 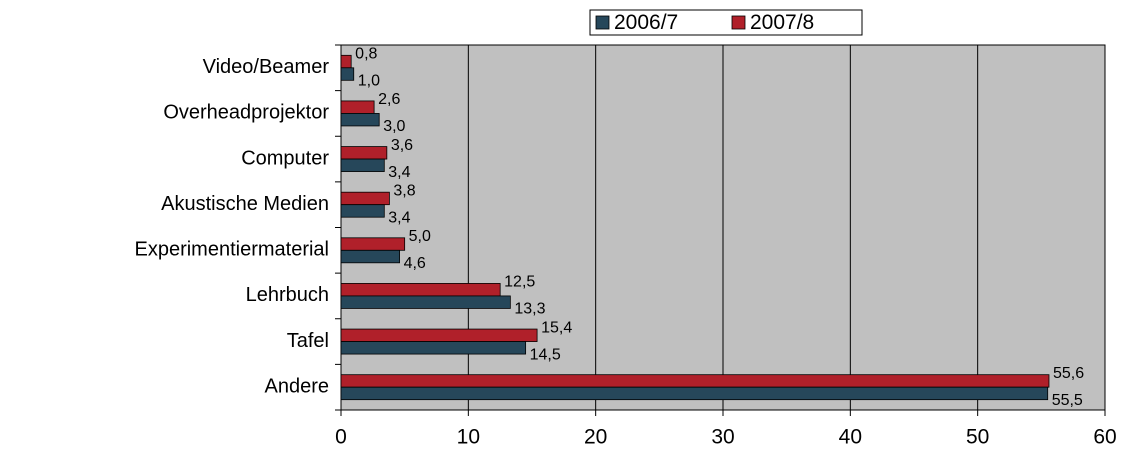 What do you see at coordinates (308, 341) in the screenshot?
I see `y-tick-label: Tafel` at bounding box center [308, 341].